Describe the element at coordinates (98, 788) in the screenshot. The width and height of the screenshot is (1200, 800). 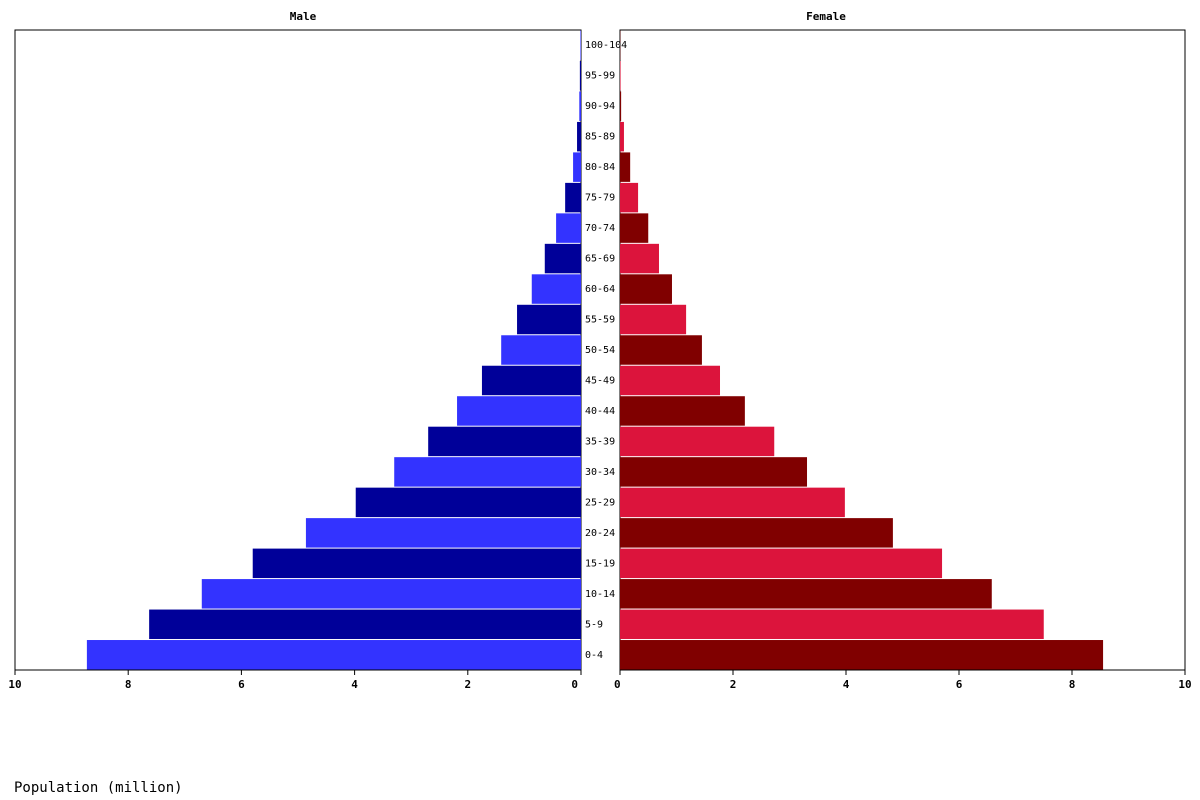
I see `x-axis-label: Population (million)` at that location.